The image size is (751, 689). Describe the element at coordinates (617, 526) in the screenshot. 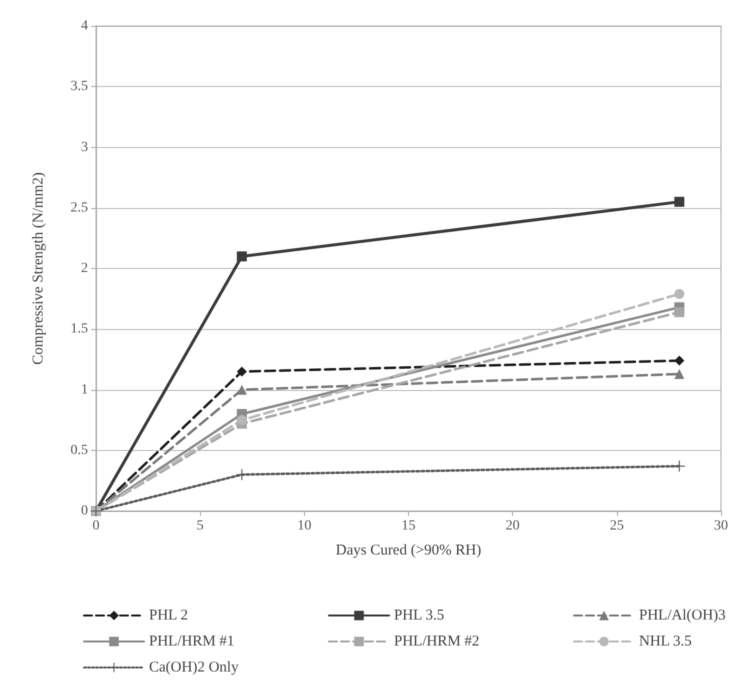

I see `x-tick-label: 25` at that location.